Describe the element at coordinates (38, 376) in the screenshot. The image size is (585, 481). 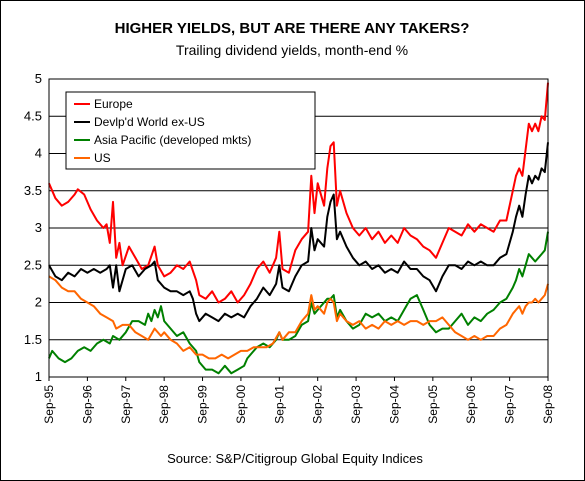
I see `y-tick-label: 1` at that location.